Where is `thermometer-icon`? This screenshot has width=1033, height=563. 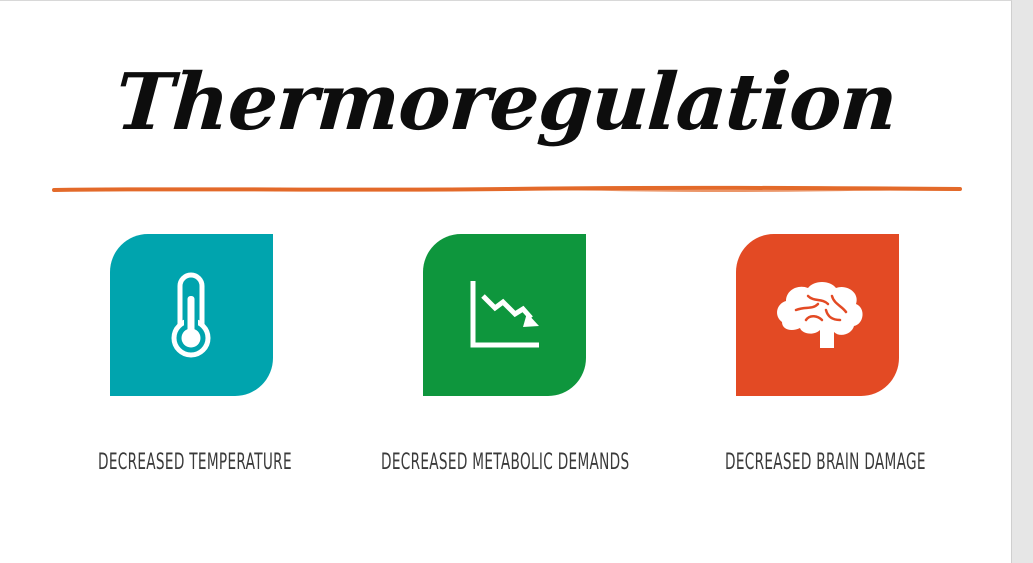 thermometer-icon is located at coordinates (191, 315).